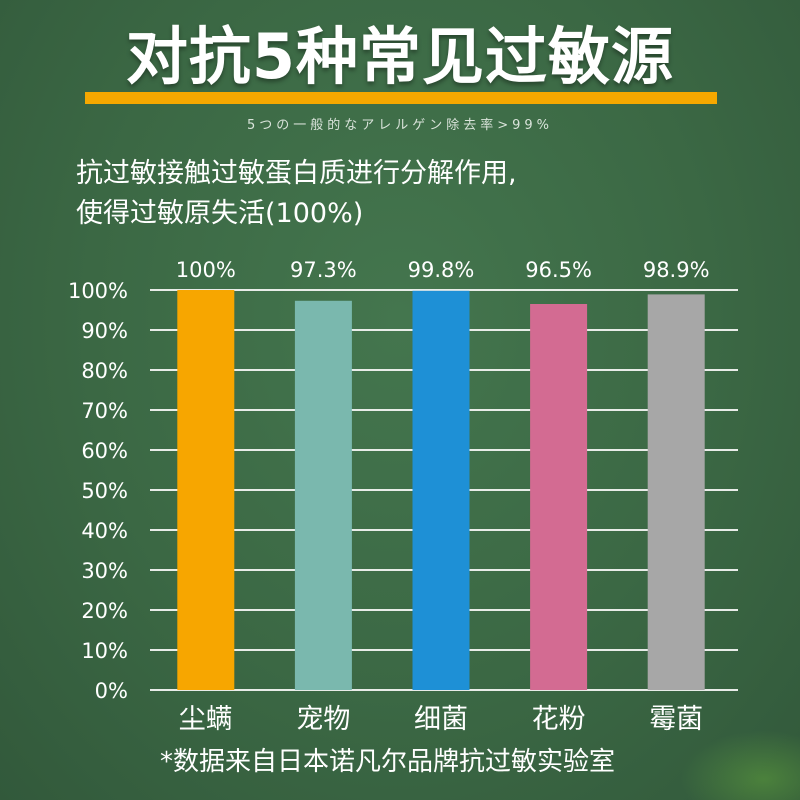 This screenshot has height=800, width=800. Describe the element at coordinates (206, 719) in the screenshot. I see `category-label: 尘螨` at that location.